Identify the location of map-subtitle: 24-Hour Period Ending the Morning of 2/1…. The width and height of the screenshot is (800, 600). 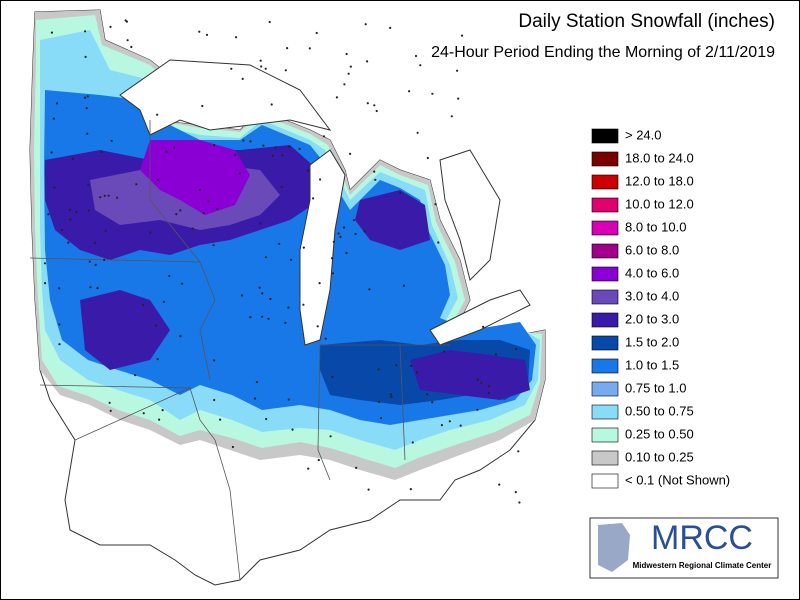
(603, 52).